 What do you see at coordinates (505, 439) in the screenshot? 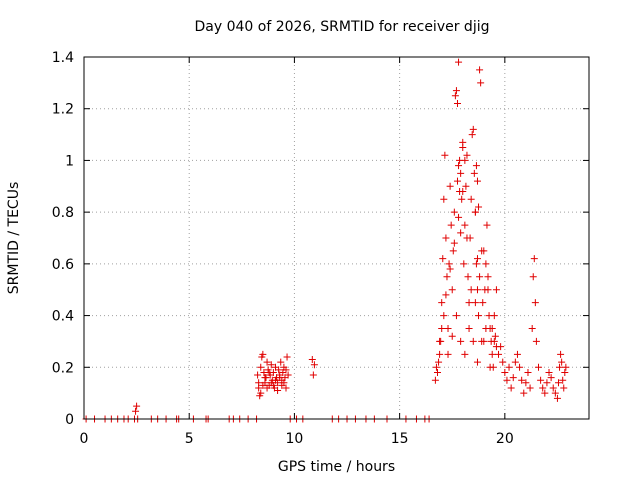
I see `x-tick-label: 20` at bounding box center [505, 439].